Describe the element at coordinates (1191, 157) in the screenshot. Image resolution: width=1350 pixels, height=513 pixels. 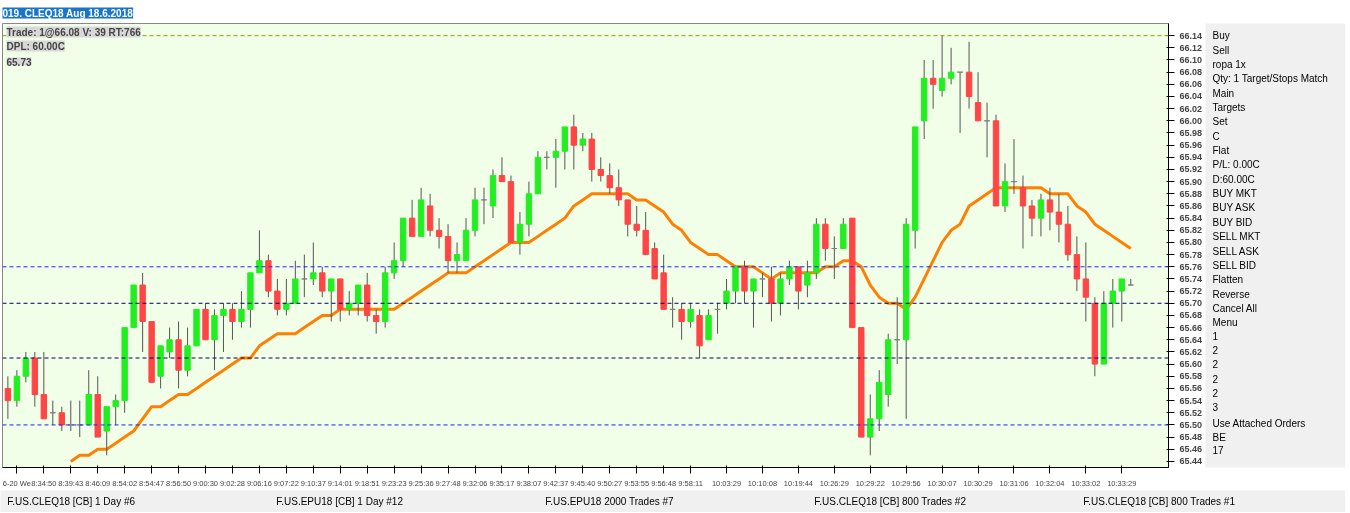
I see `y-tick-label: 65.94` at that location.